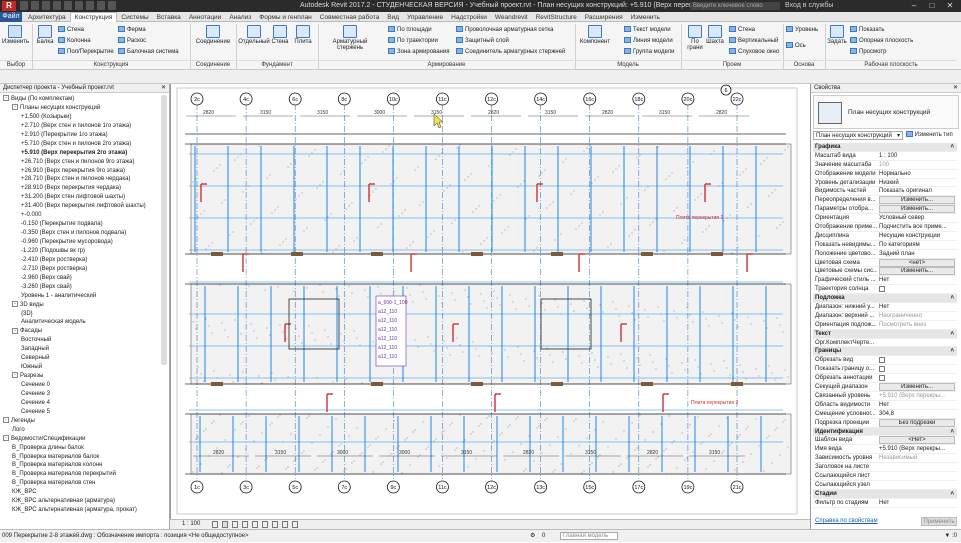 This screenshot has height=543, width=961. Describe the element at coordinates (510, 52) in the screenshot. I see `coupler-button: Соединитель арматурных стержней` at that location.